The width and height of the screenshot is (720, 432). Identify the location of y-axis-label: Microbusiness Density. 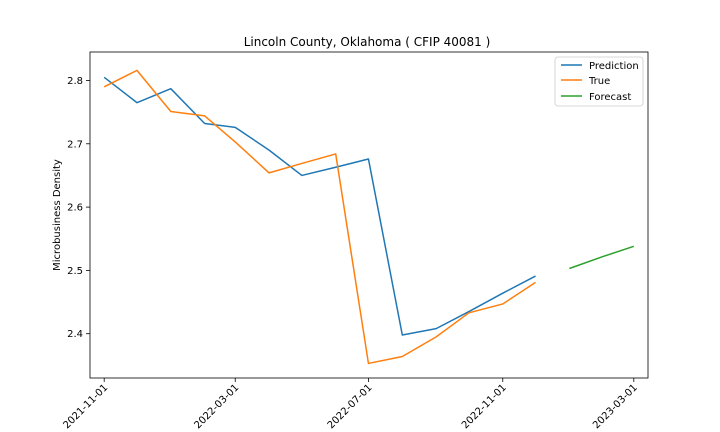
(57, 215).